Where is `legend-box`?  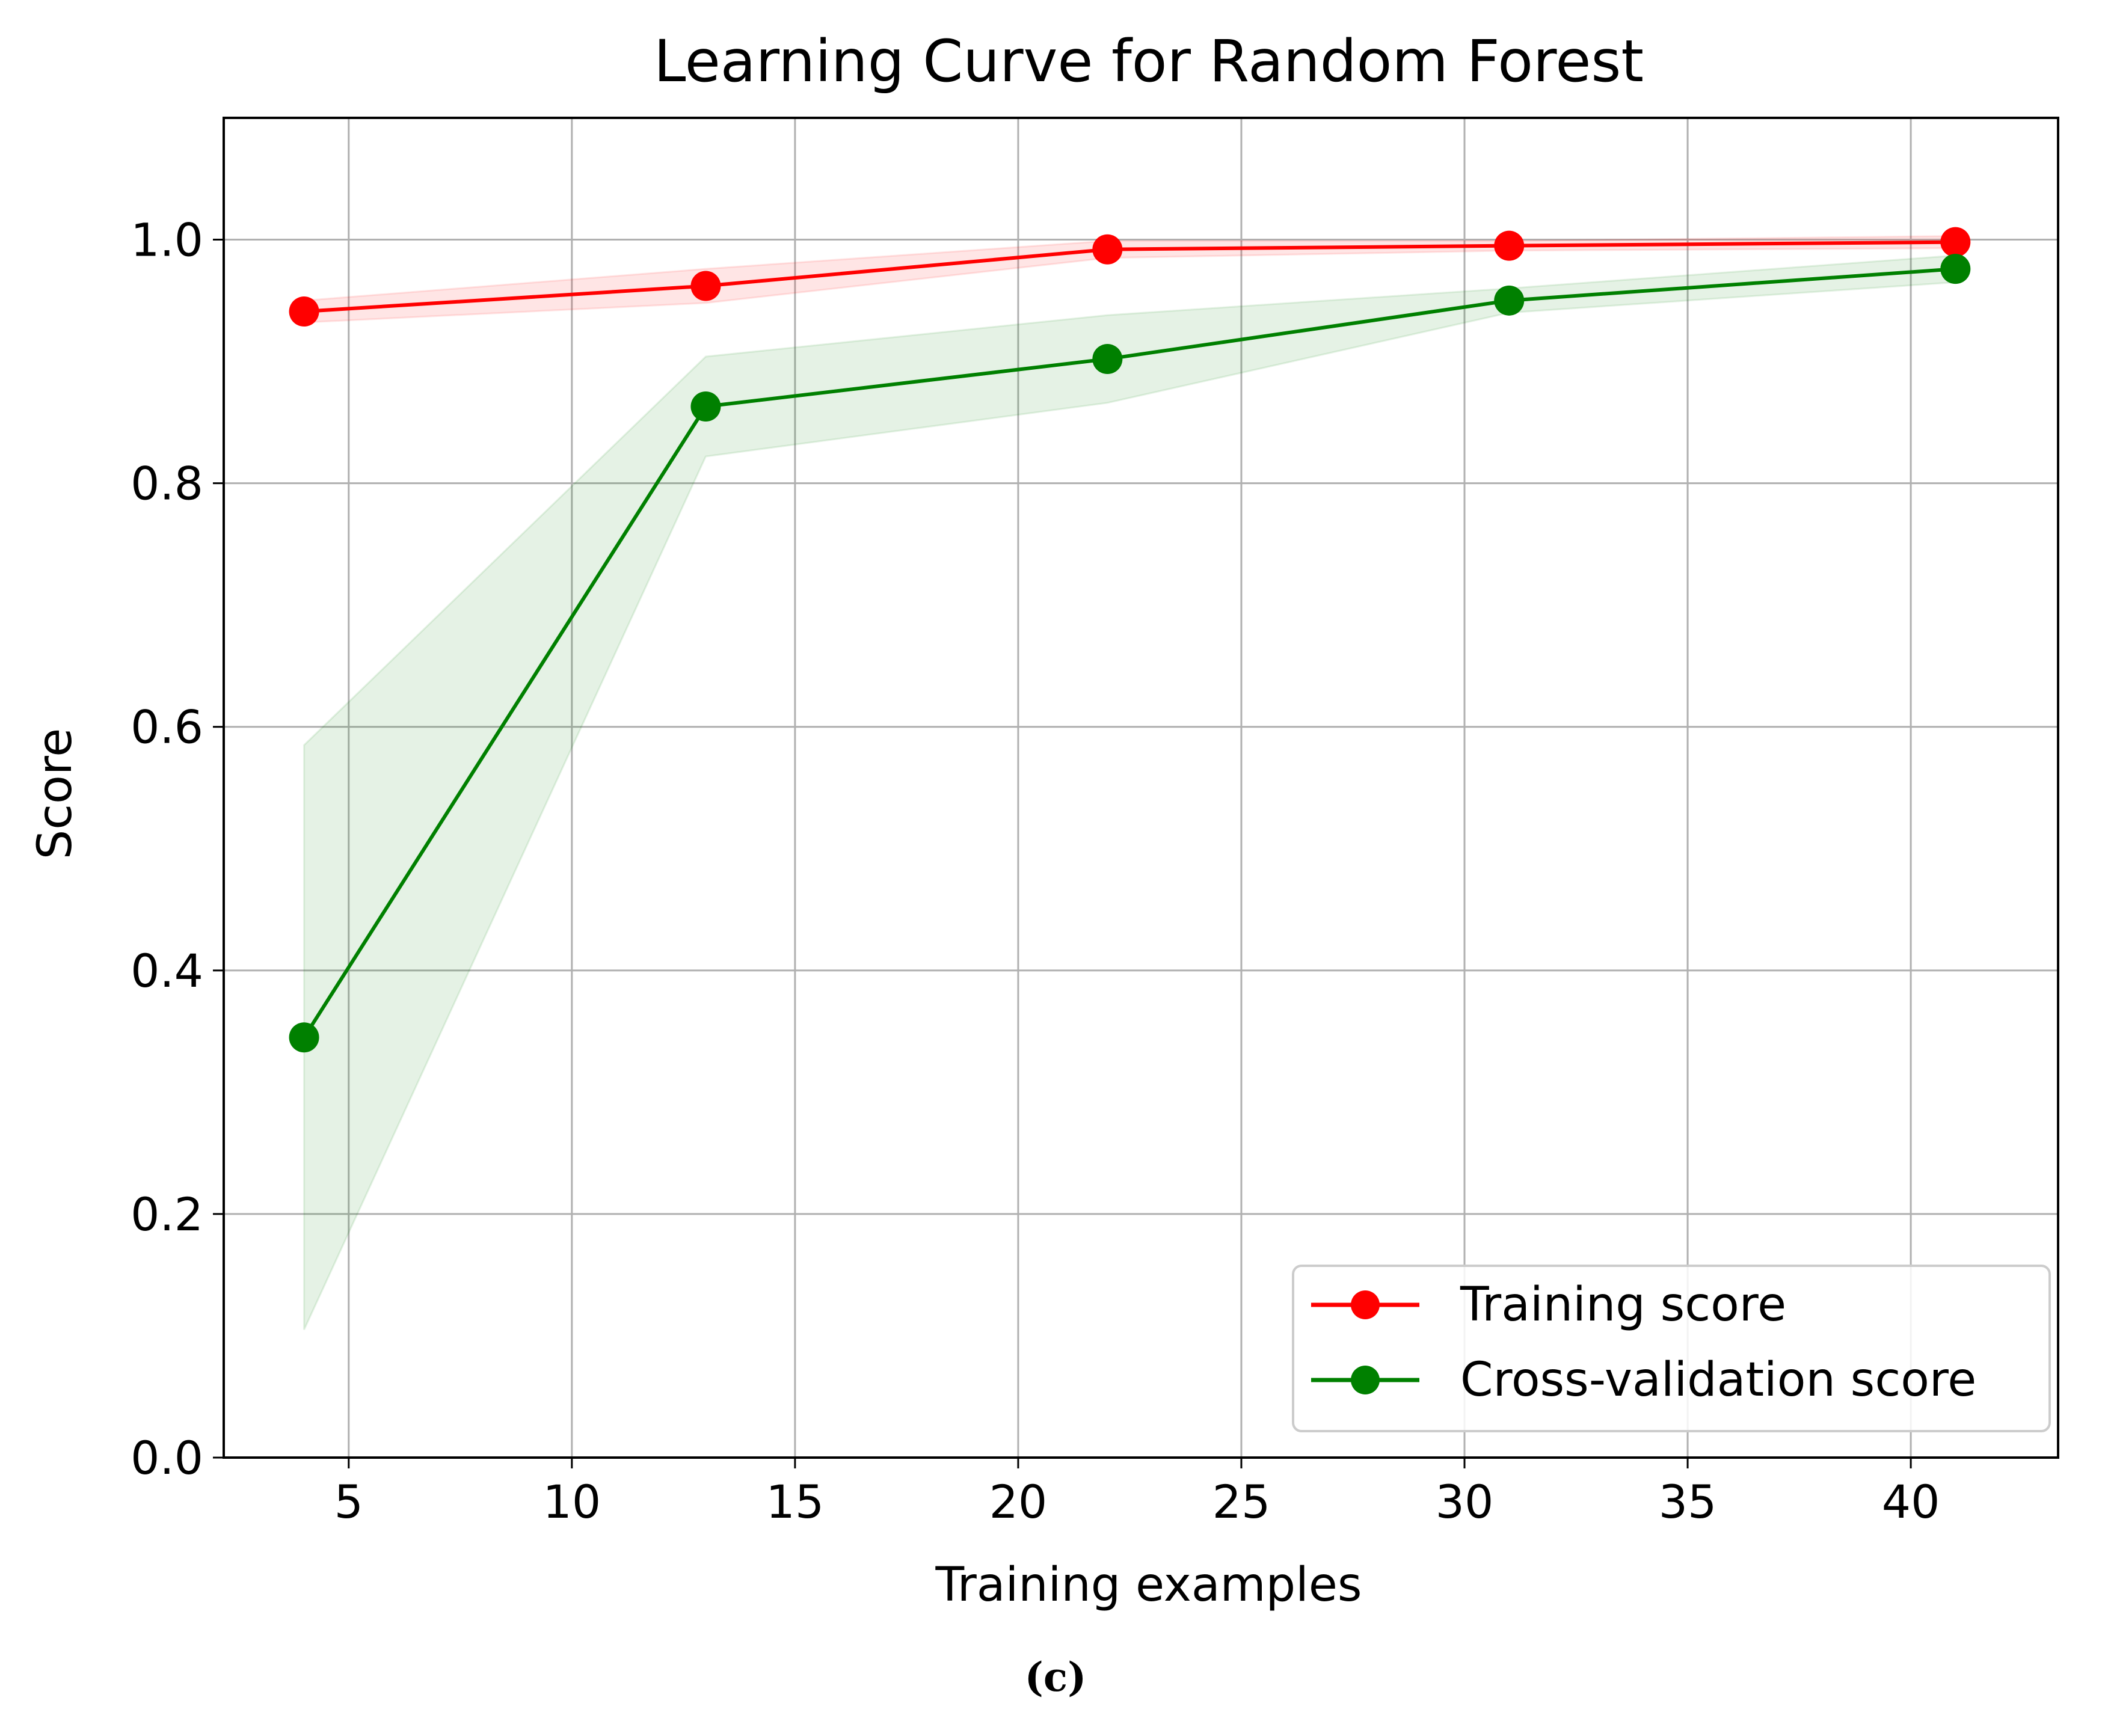 legend-box is located at coordinates (1672, 1349).